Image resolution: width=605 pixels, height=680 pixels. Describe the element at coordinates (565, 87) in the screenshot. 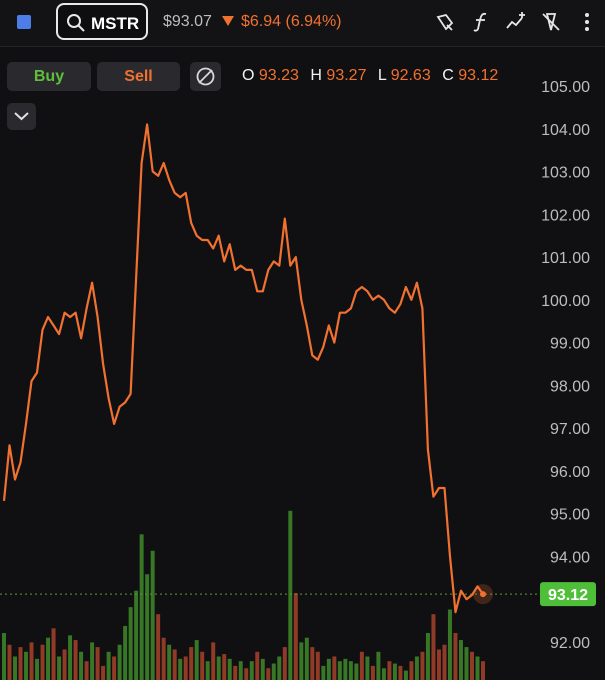

I see `y-tick-label: 105.00` at that location.